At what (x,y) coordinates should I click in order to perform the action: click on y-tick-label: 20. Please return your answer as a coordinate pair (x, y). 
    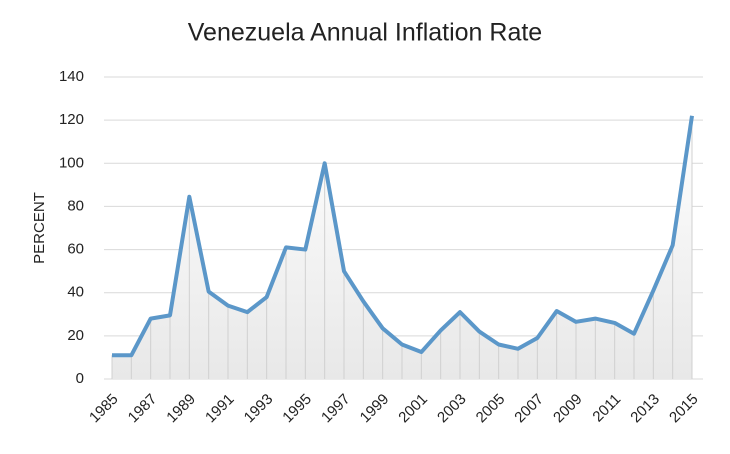
    Looking at the image, I should click on (75, 335).